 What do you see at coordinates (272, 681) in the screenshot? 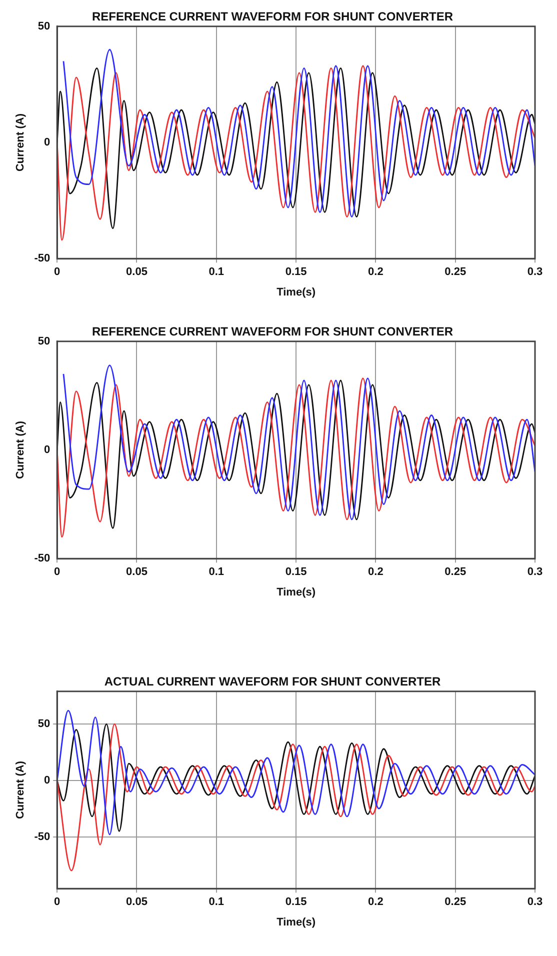
I see `chart-title: ACTUAL CURRENT WAVEFORM FOR SHUNT CONVERTER` at bounding box center [272, 681].